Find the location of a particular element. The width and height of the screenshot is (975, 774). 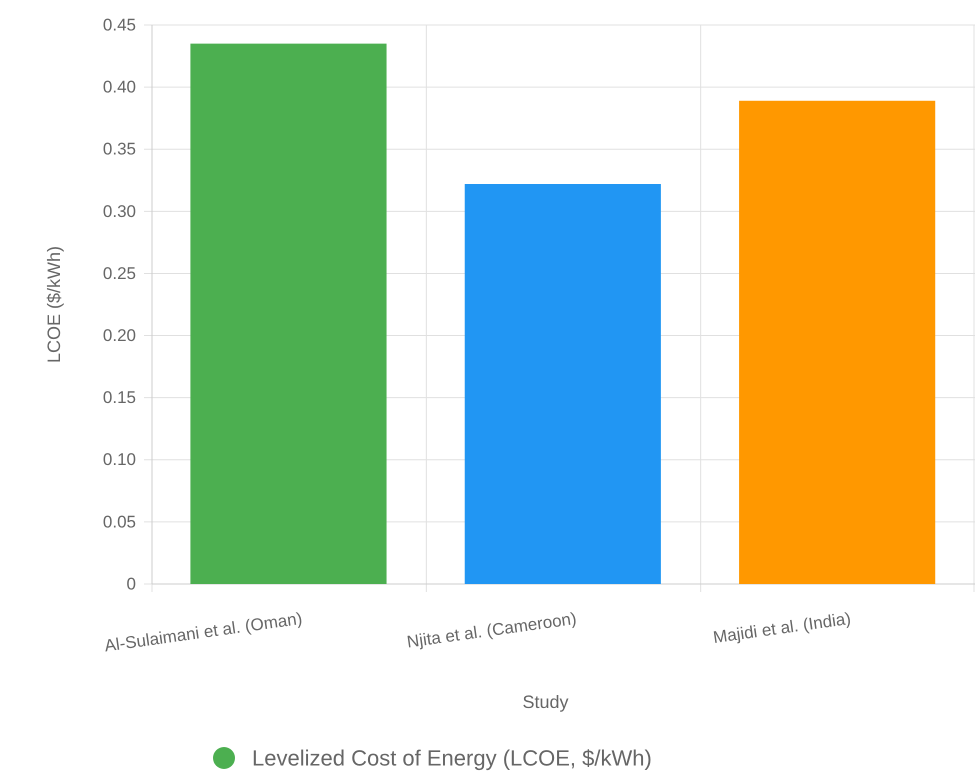

y-tick-label: 0.35 is located at coordinates (119, 149).